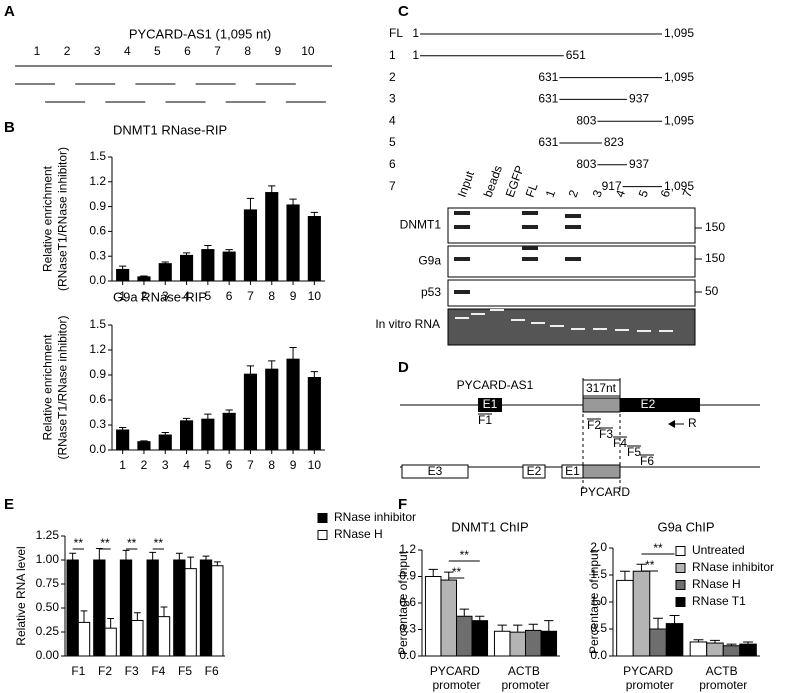  I want to click on length-label: 317nt, so click(601, 388).